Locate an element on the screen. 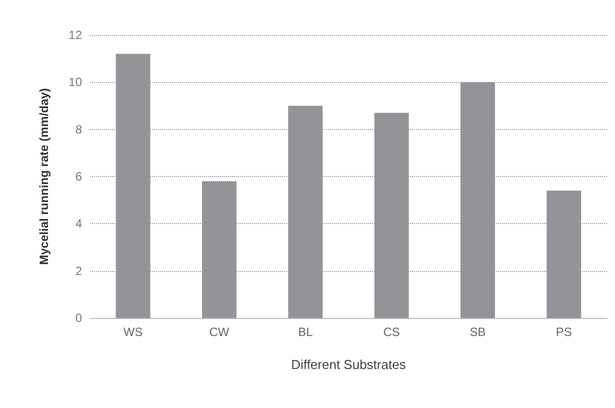  x-tick-label: CW is located at coordinates (219, 332).